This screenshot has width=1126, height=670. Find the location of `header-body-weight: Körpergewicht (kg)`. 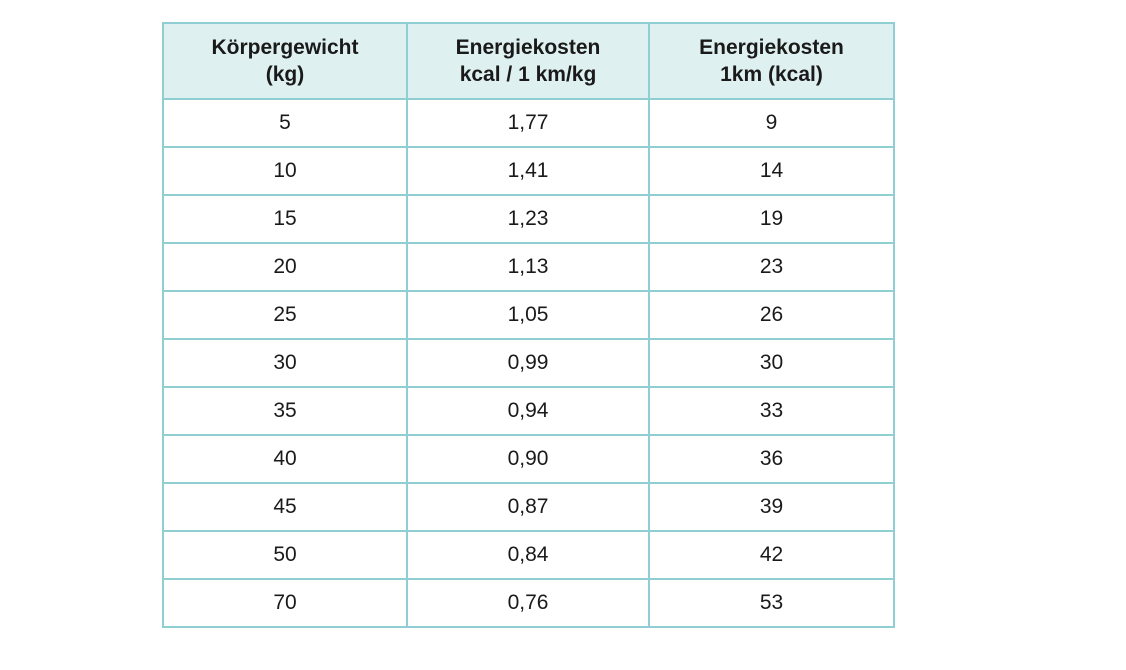

header-body-weight: Körpergewicht (kg) is located at coordinates (285, 61).